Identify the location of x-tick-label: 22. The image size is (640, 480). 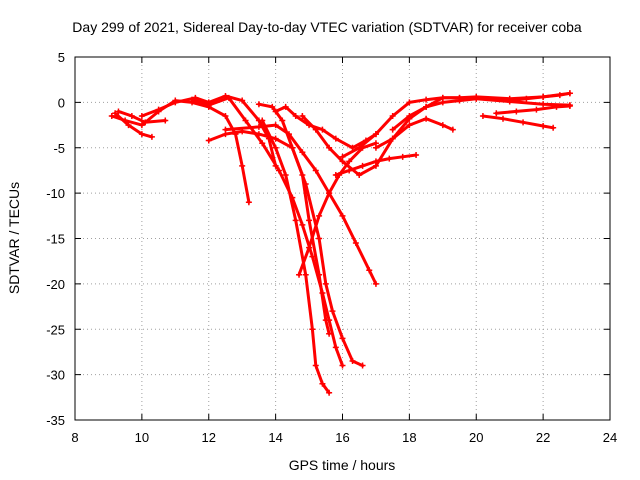
(543, 437).